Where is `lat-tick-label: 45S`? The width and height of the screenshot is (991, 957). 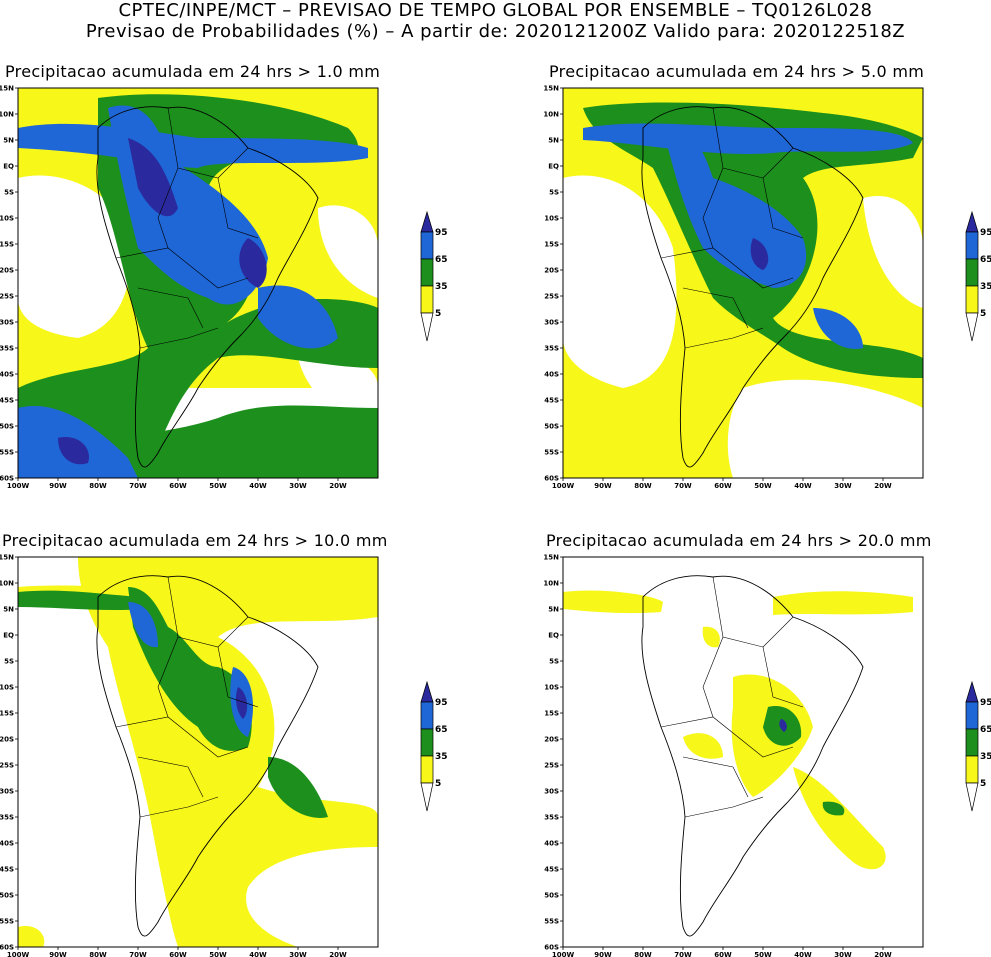
lat-tick-label: 45S is located at coordinates (551, 870).